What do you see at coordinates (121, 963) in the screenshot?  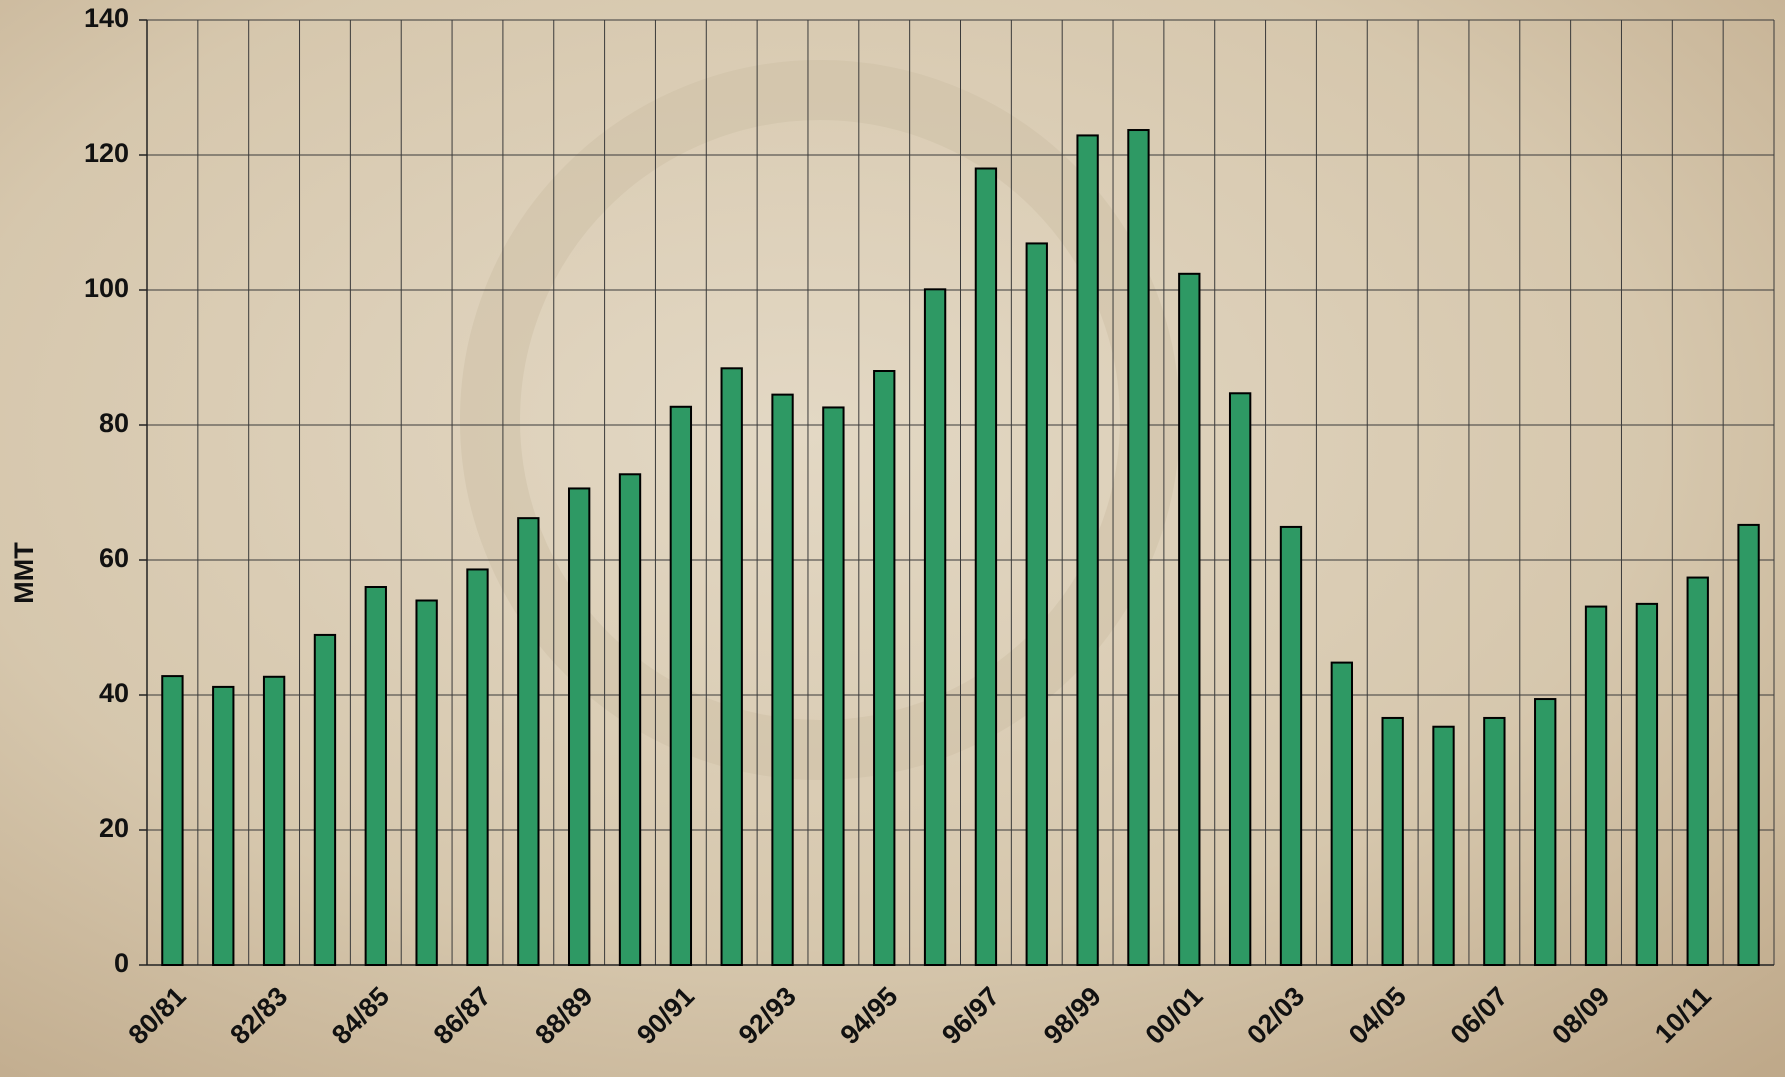 I see `y-tick-label: 0` at bounding box center [121, 963].